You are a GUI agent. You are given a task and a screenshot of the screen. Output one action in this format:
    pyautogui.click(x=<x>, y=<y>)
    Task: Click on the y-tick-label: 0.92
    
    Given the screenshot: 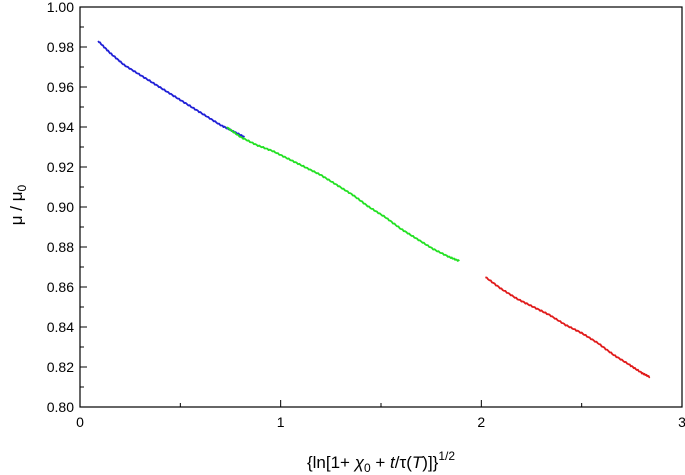 What is the action you would take?
    pyautogui.click(x=60, y=167)
    